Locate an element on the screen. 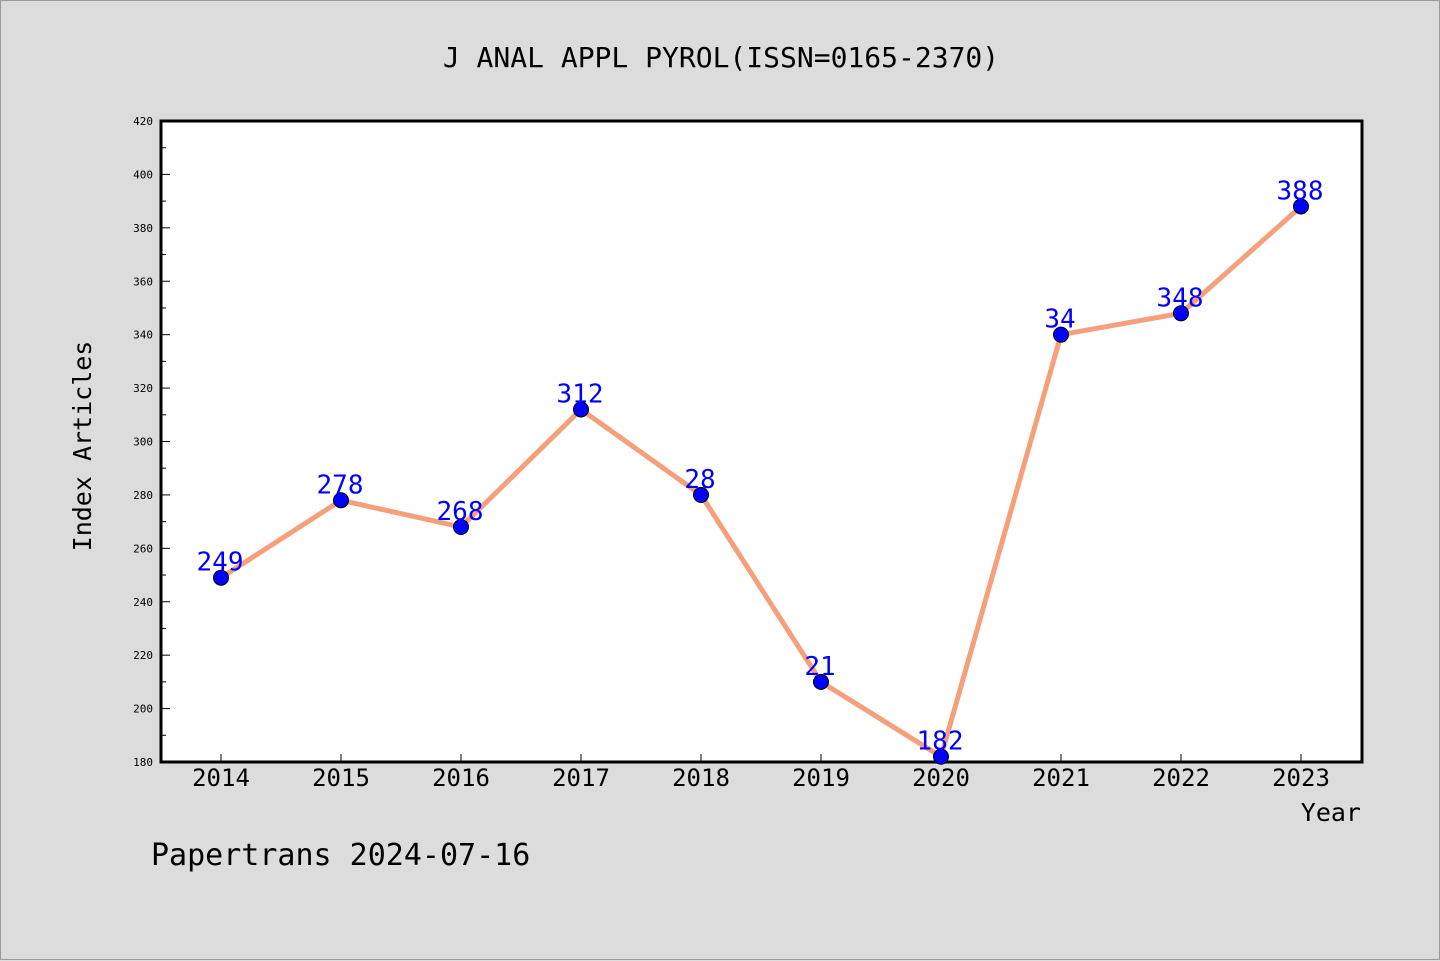 This screenshot has height=961, width=1440. y-tick-label: 380 is located at coordinates (143, 228).